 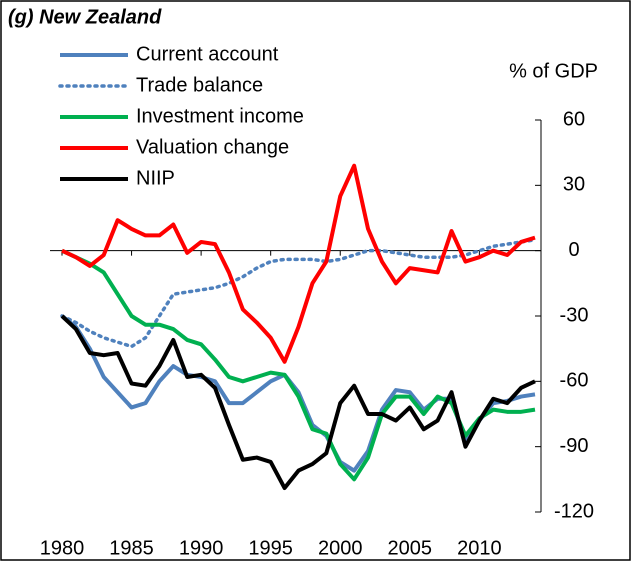 What do you see at coordinates (220, 116) in the screenshot?
I see `legend-label: Investment income` at bounding box center [220, 116].